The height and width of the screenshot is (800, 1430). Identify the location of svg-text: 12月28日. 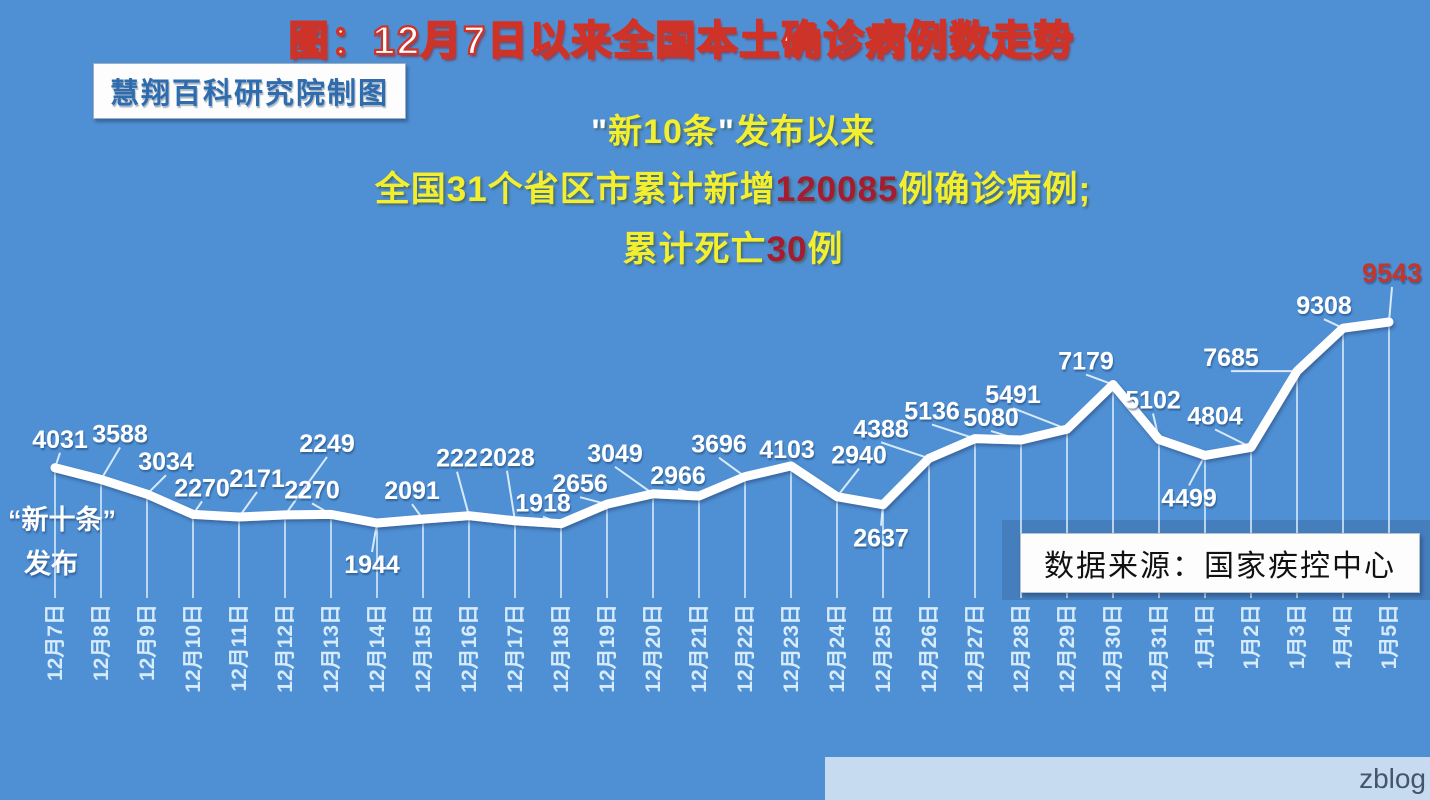
(1021, 648).